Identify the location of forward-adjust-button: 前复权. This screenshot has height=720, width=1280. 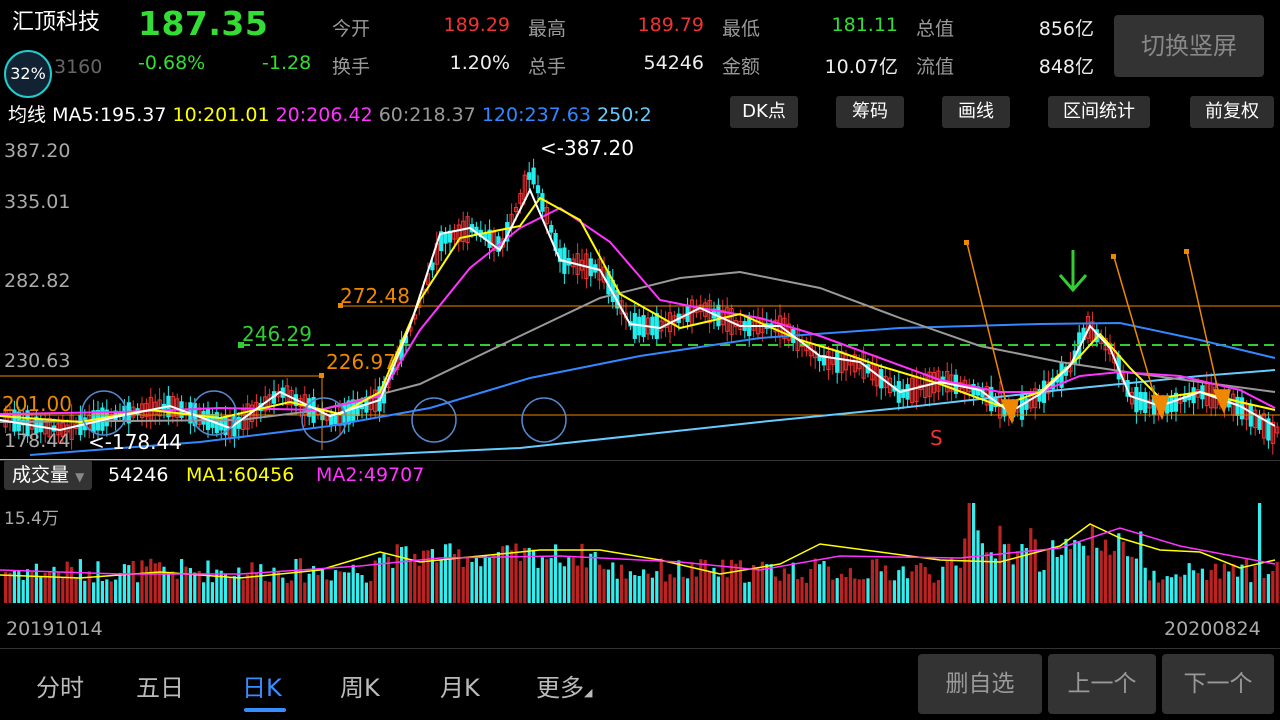
(1232, 112).